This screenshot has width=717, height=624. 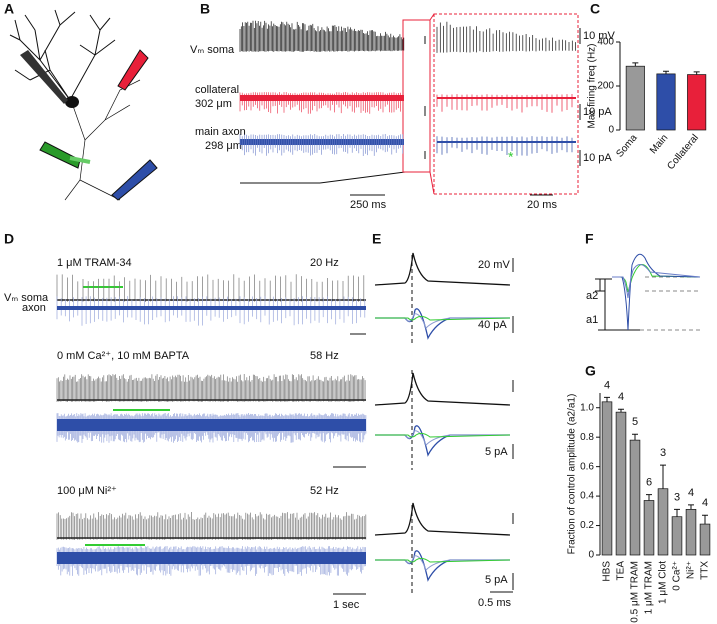 What do you see at coordinates (34, 308) in the screenshot?
I see `trace-label: axon` at bounding box center [34, 308].